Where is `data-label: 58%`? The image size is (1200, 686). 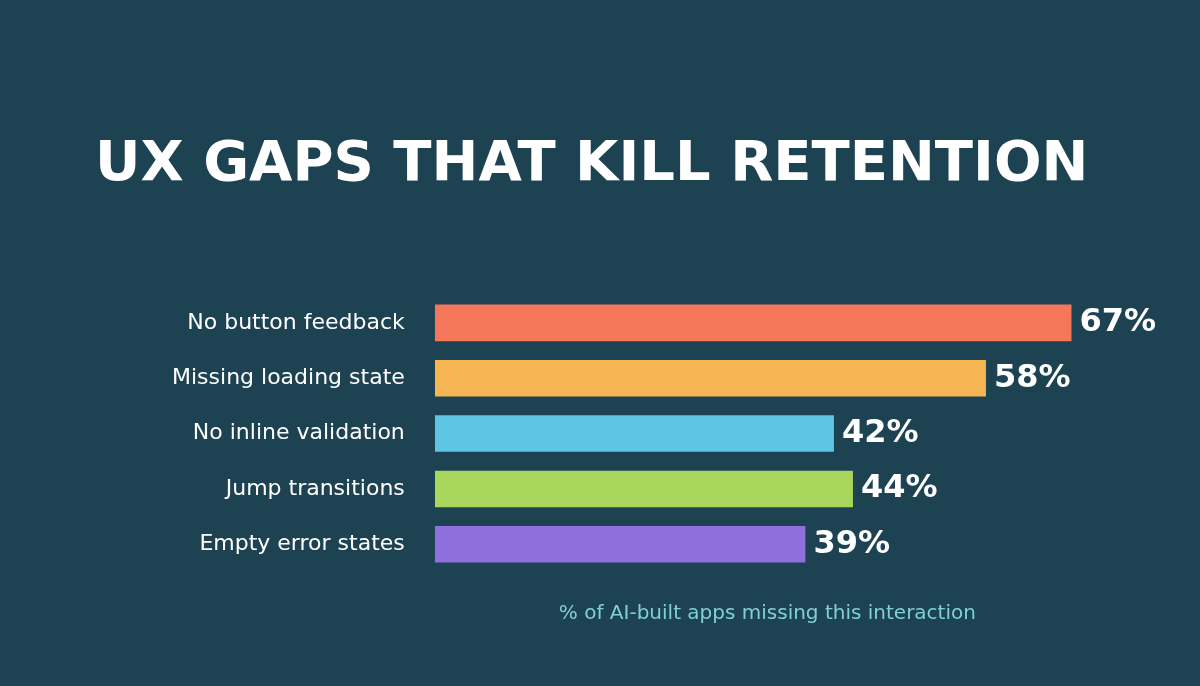
data-label: 58% is located at coordinates (1032, 375).